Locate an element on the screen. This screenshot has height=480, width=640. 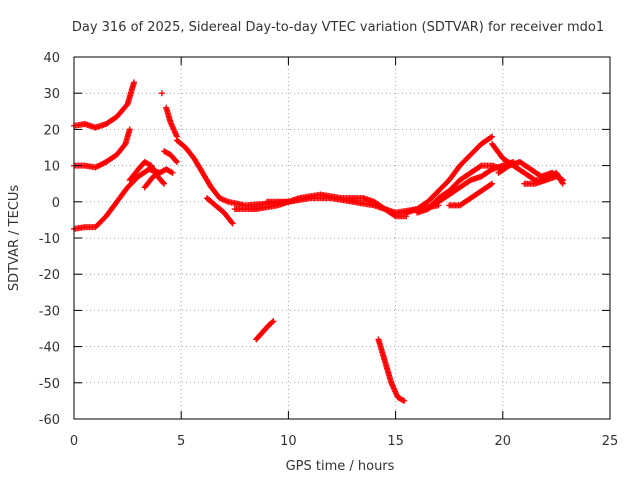
y-tick-label: 30 is located at coordinates (51, 94).